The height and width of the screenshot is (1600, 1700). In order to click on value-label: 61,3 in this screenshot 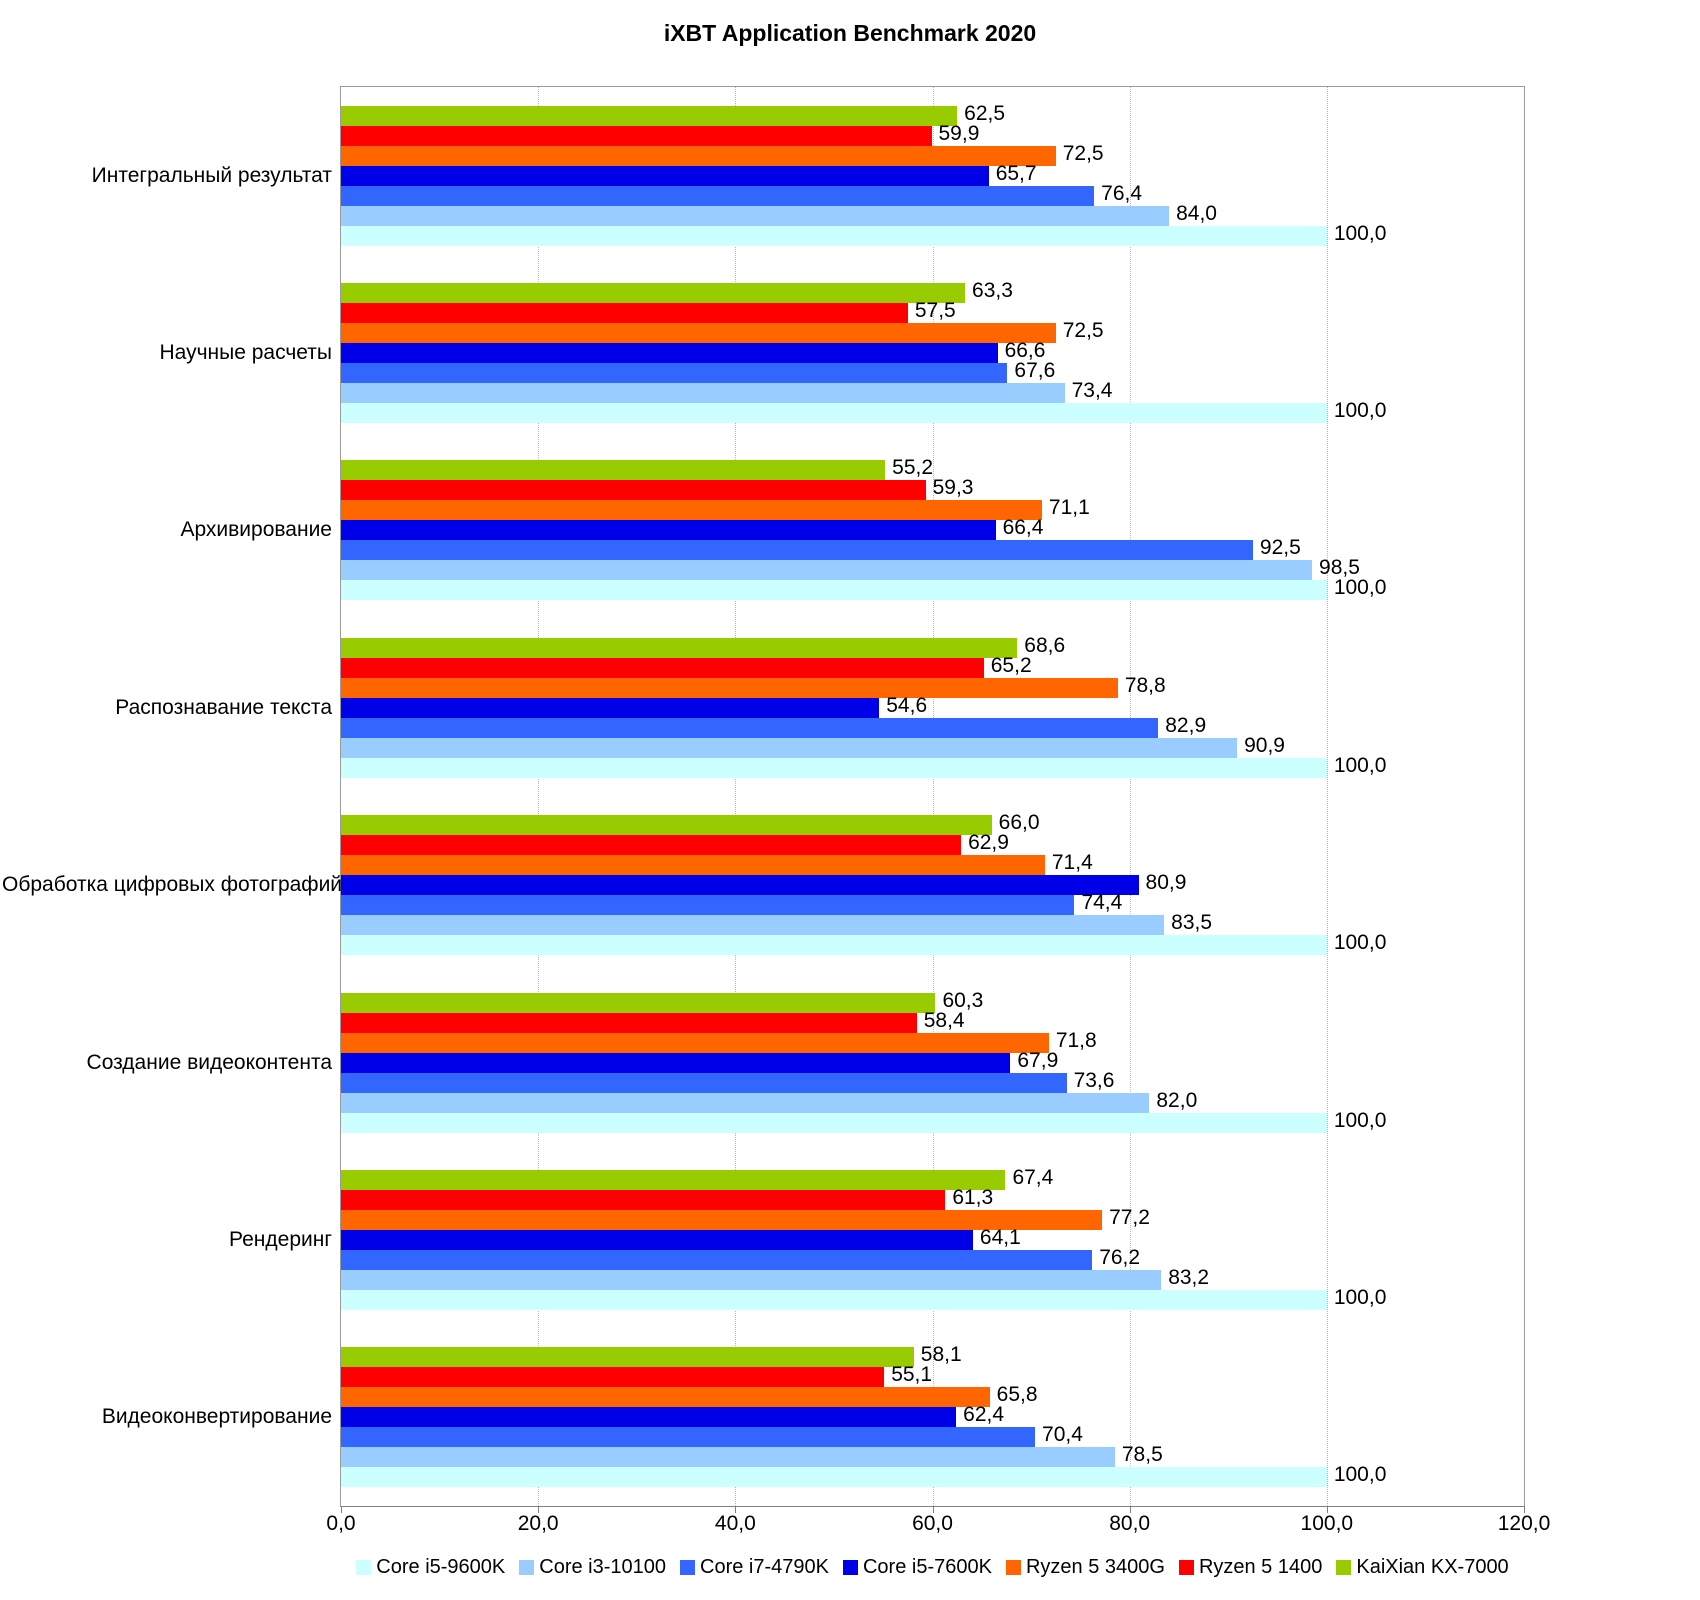, I will do `click(973, 1197)`.